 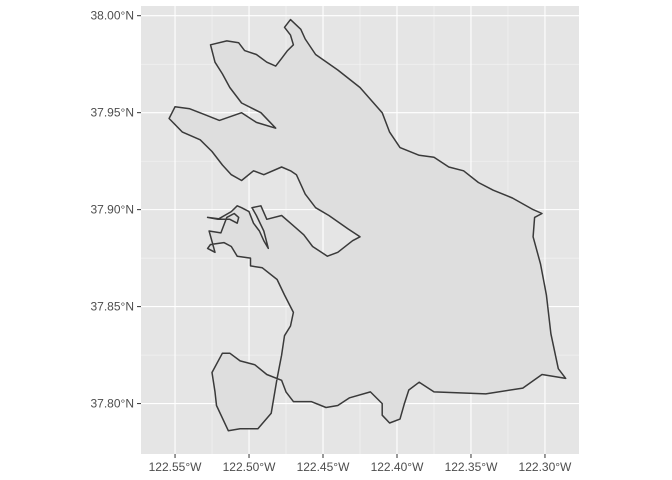 I want to click on y-axis: 38.00°N 37.95°N 37.90°N 37.85°N 37.80°N, so click(x=116, y=210).